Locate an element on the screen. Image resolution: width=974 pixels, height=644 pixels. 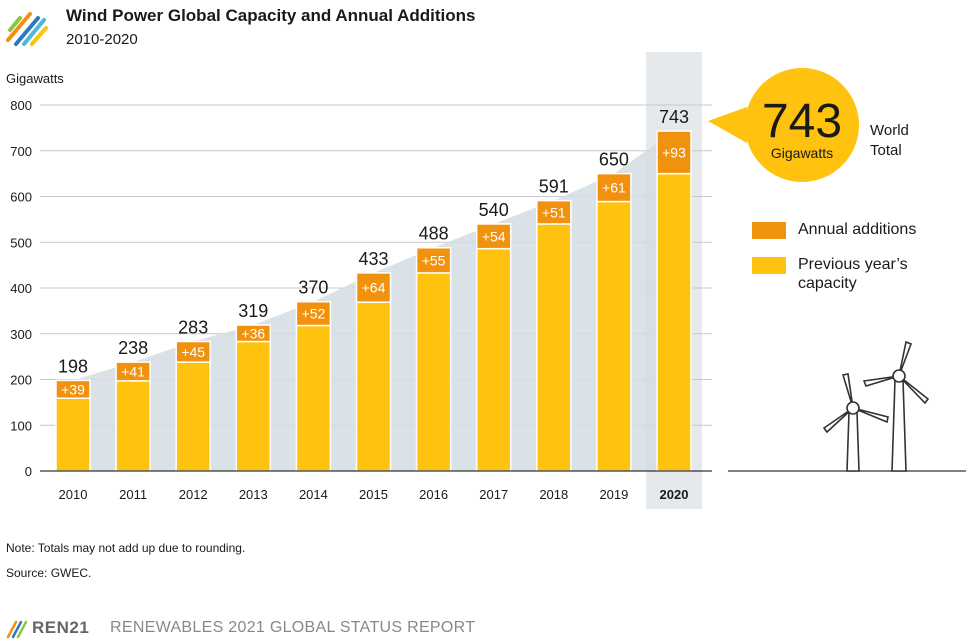
total-label-2020: 743 is located at coordinates (674, 117).